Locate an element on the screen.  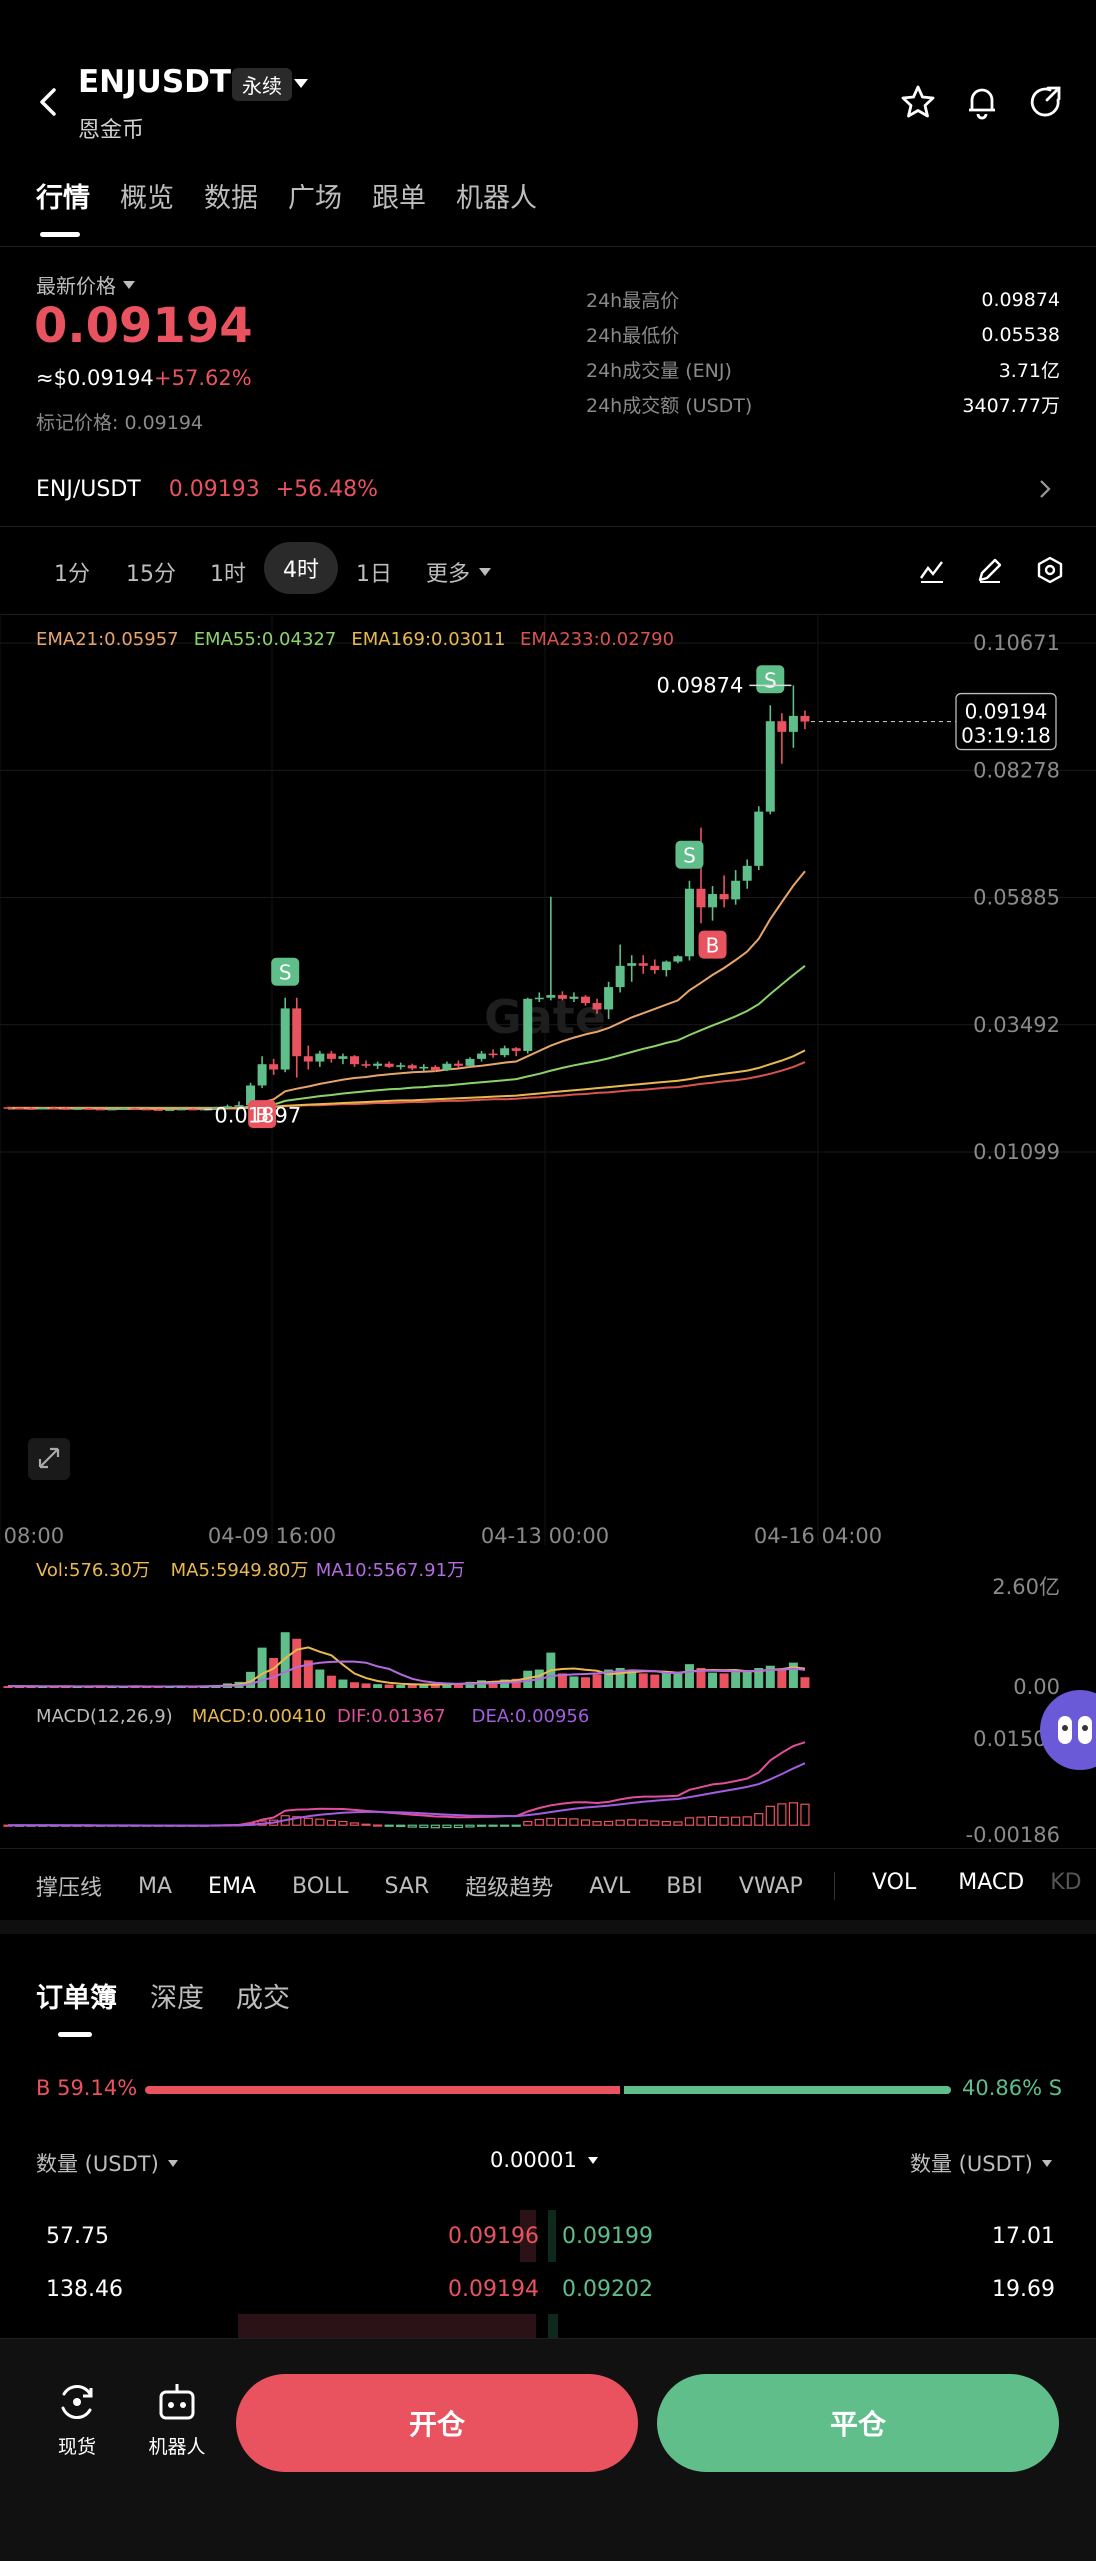
symbol-dropdown-icon is located at coordinates (301, 85).